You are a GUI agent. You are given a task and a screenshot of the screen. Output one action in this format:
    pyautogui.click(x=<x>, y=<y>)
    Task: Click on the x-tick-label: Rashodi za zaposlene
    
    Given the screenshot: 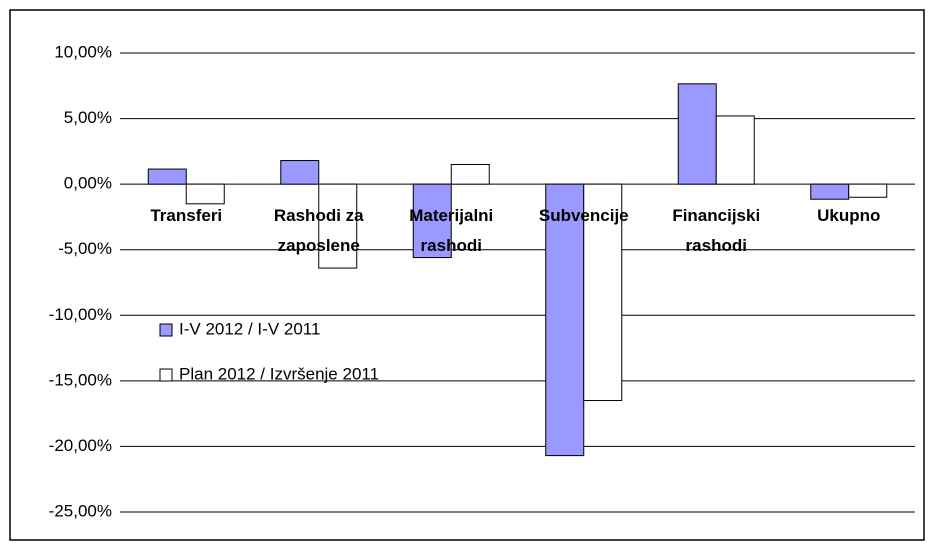 What is the action you would take?
    pyautogui.click(x=319, y=230)
    